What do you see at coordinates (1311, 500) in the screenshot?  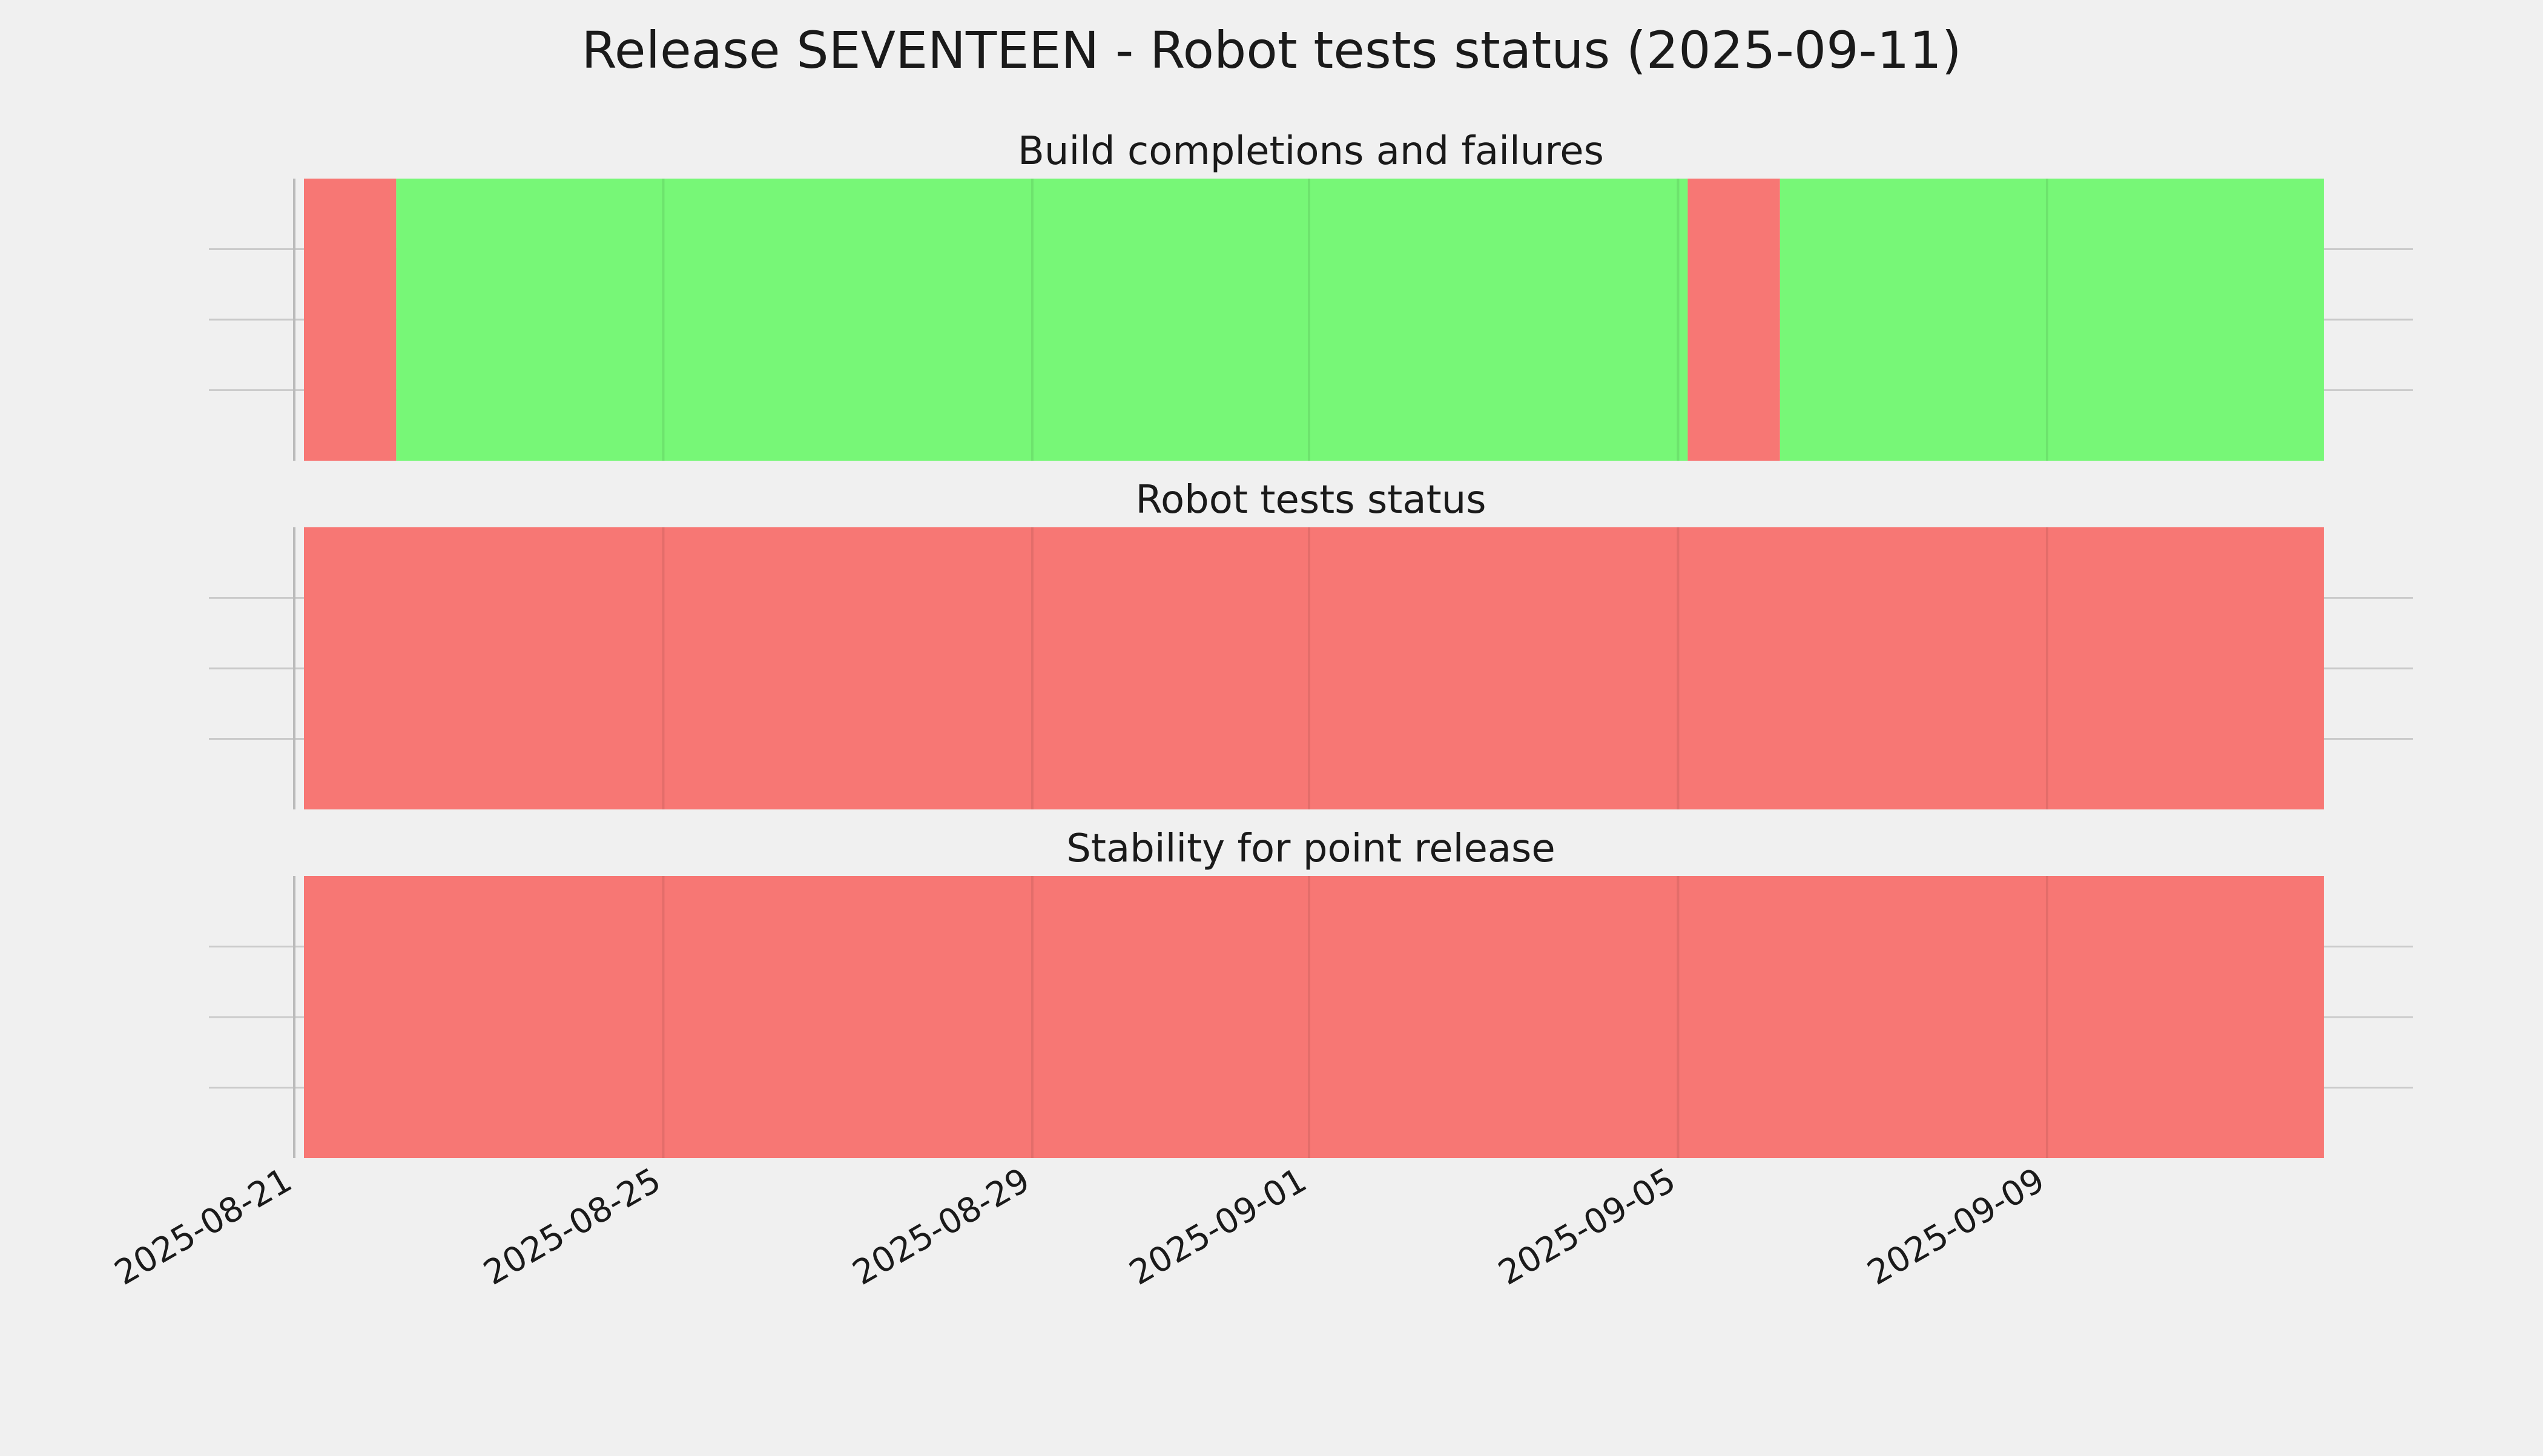 I see `panel-title: Robot tests status` at bounding box center [1311, 500].